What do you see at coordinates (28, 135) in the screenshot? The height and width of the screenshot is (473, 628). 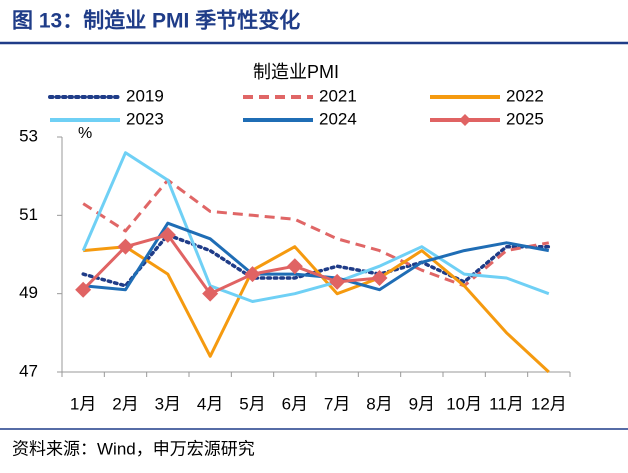 I see `y-tick-label: 53` at bounding box center [28, 135].